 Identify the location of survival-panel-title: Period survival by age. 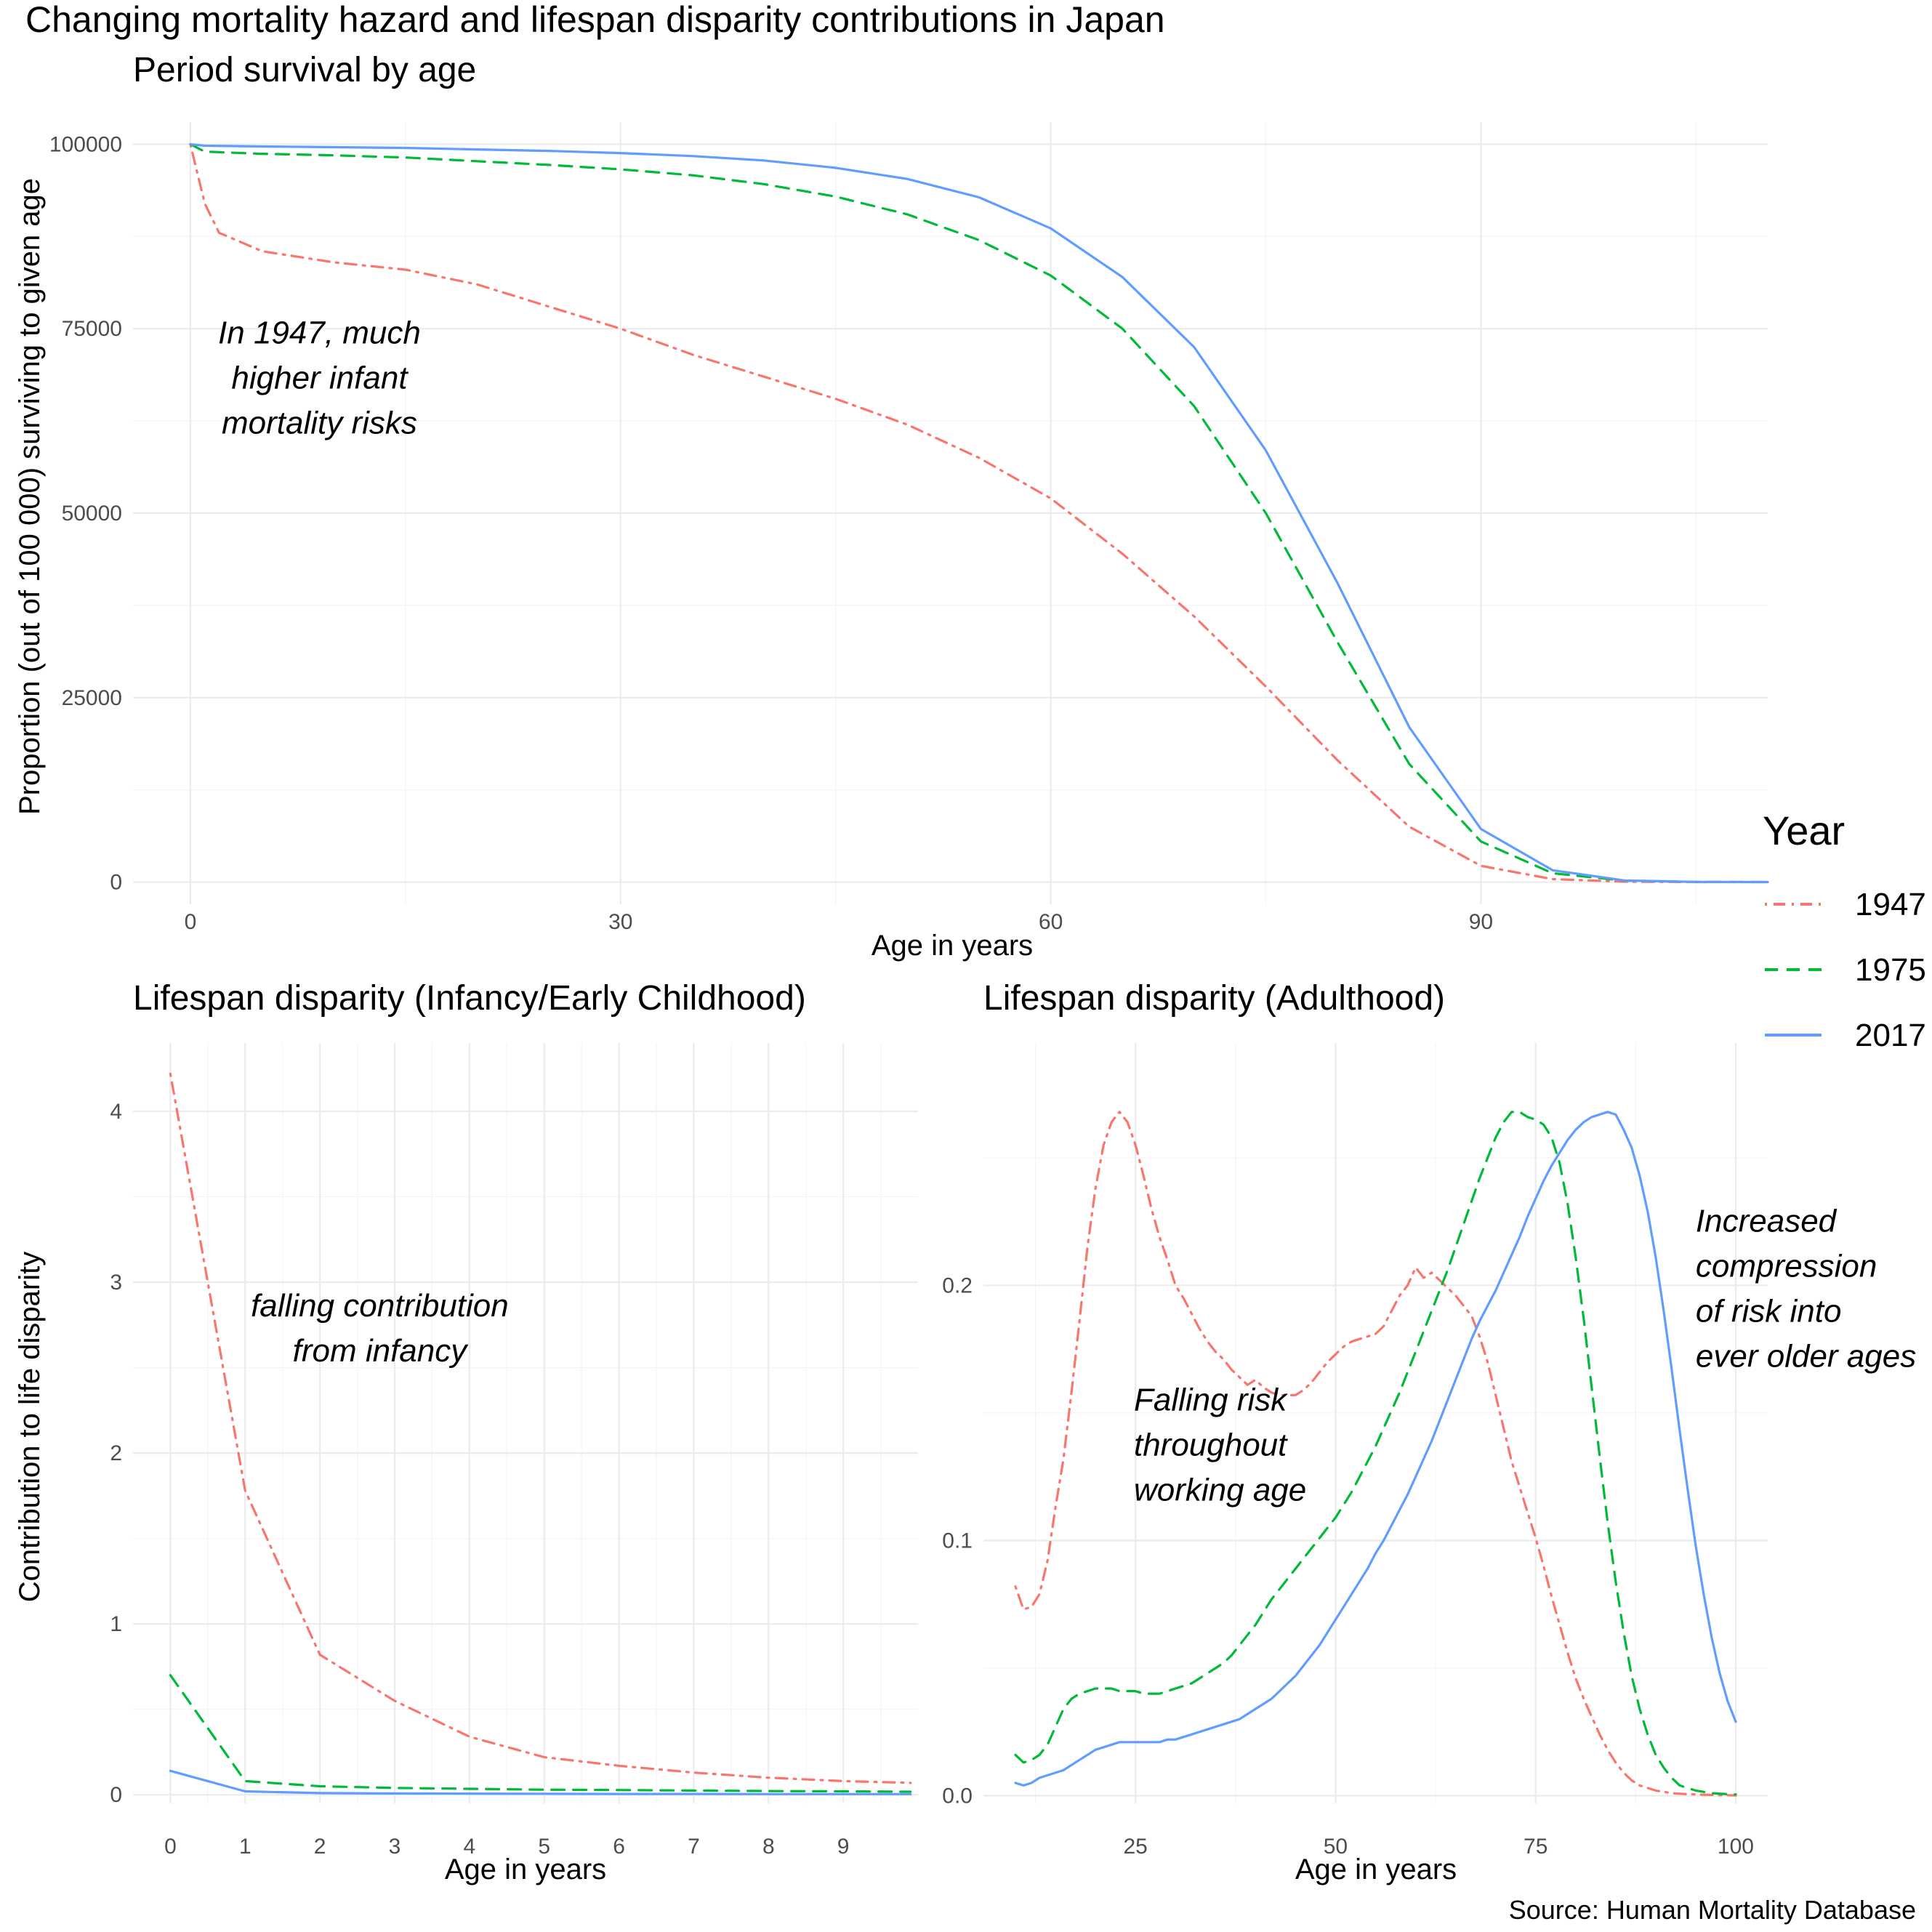
(304, 70).